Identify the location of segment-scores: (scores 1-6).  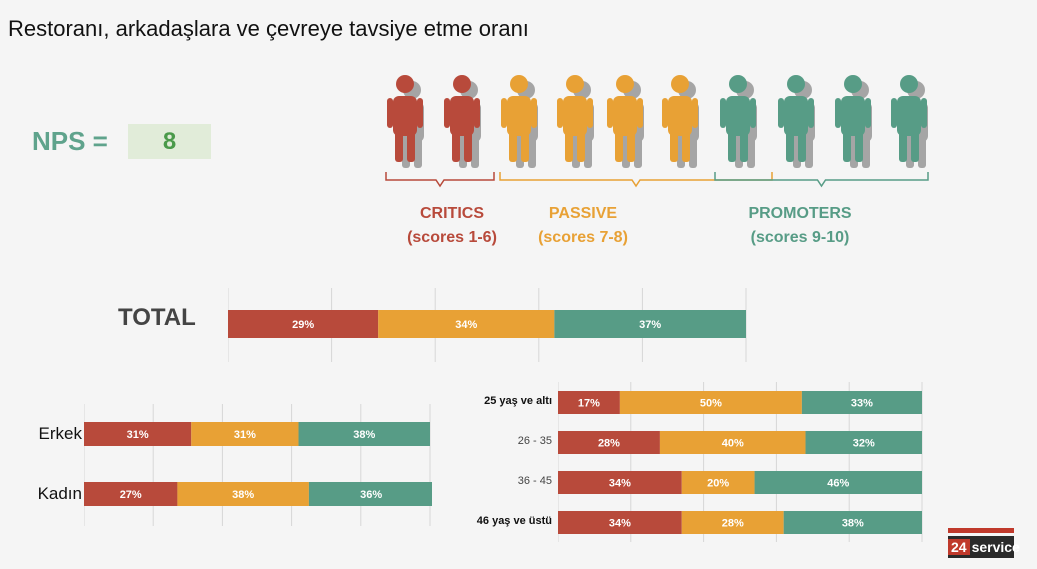
(452, 237).